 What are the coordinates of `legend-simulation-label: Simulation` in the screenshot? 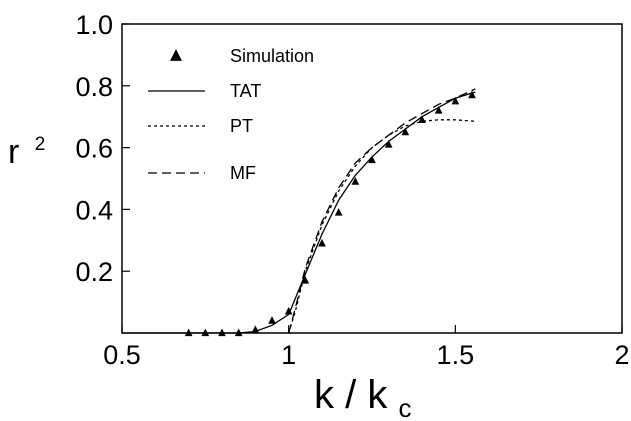 It's located at (272, 56).